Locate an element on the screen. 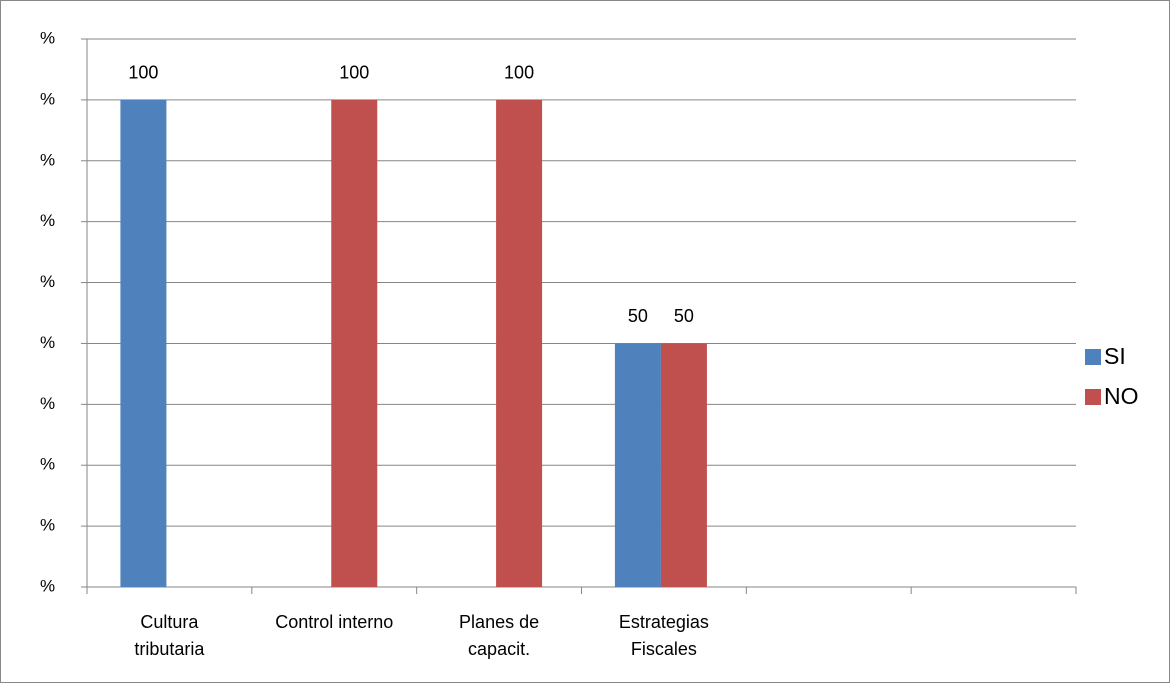  legend-label: NO is located at coordinates (1121, 396).